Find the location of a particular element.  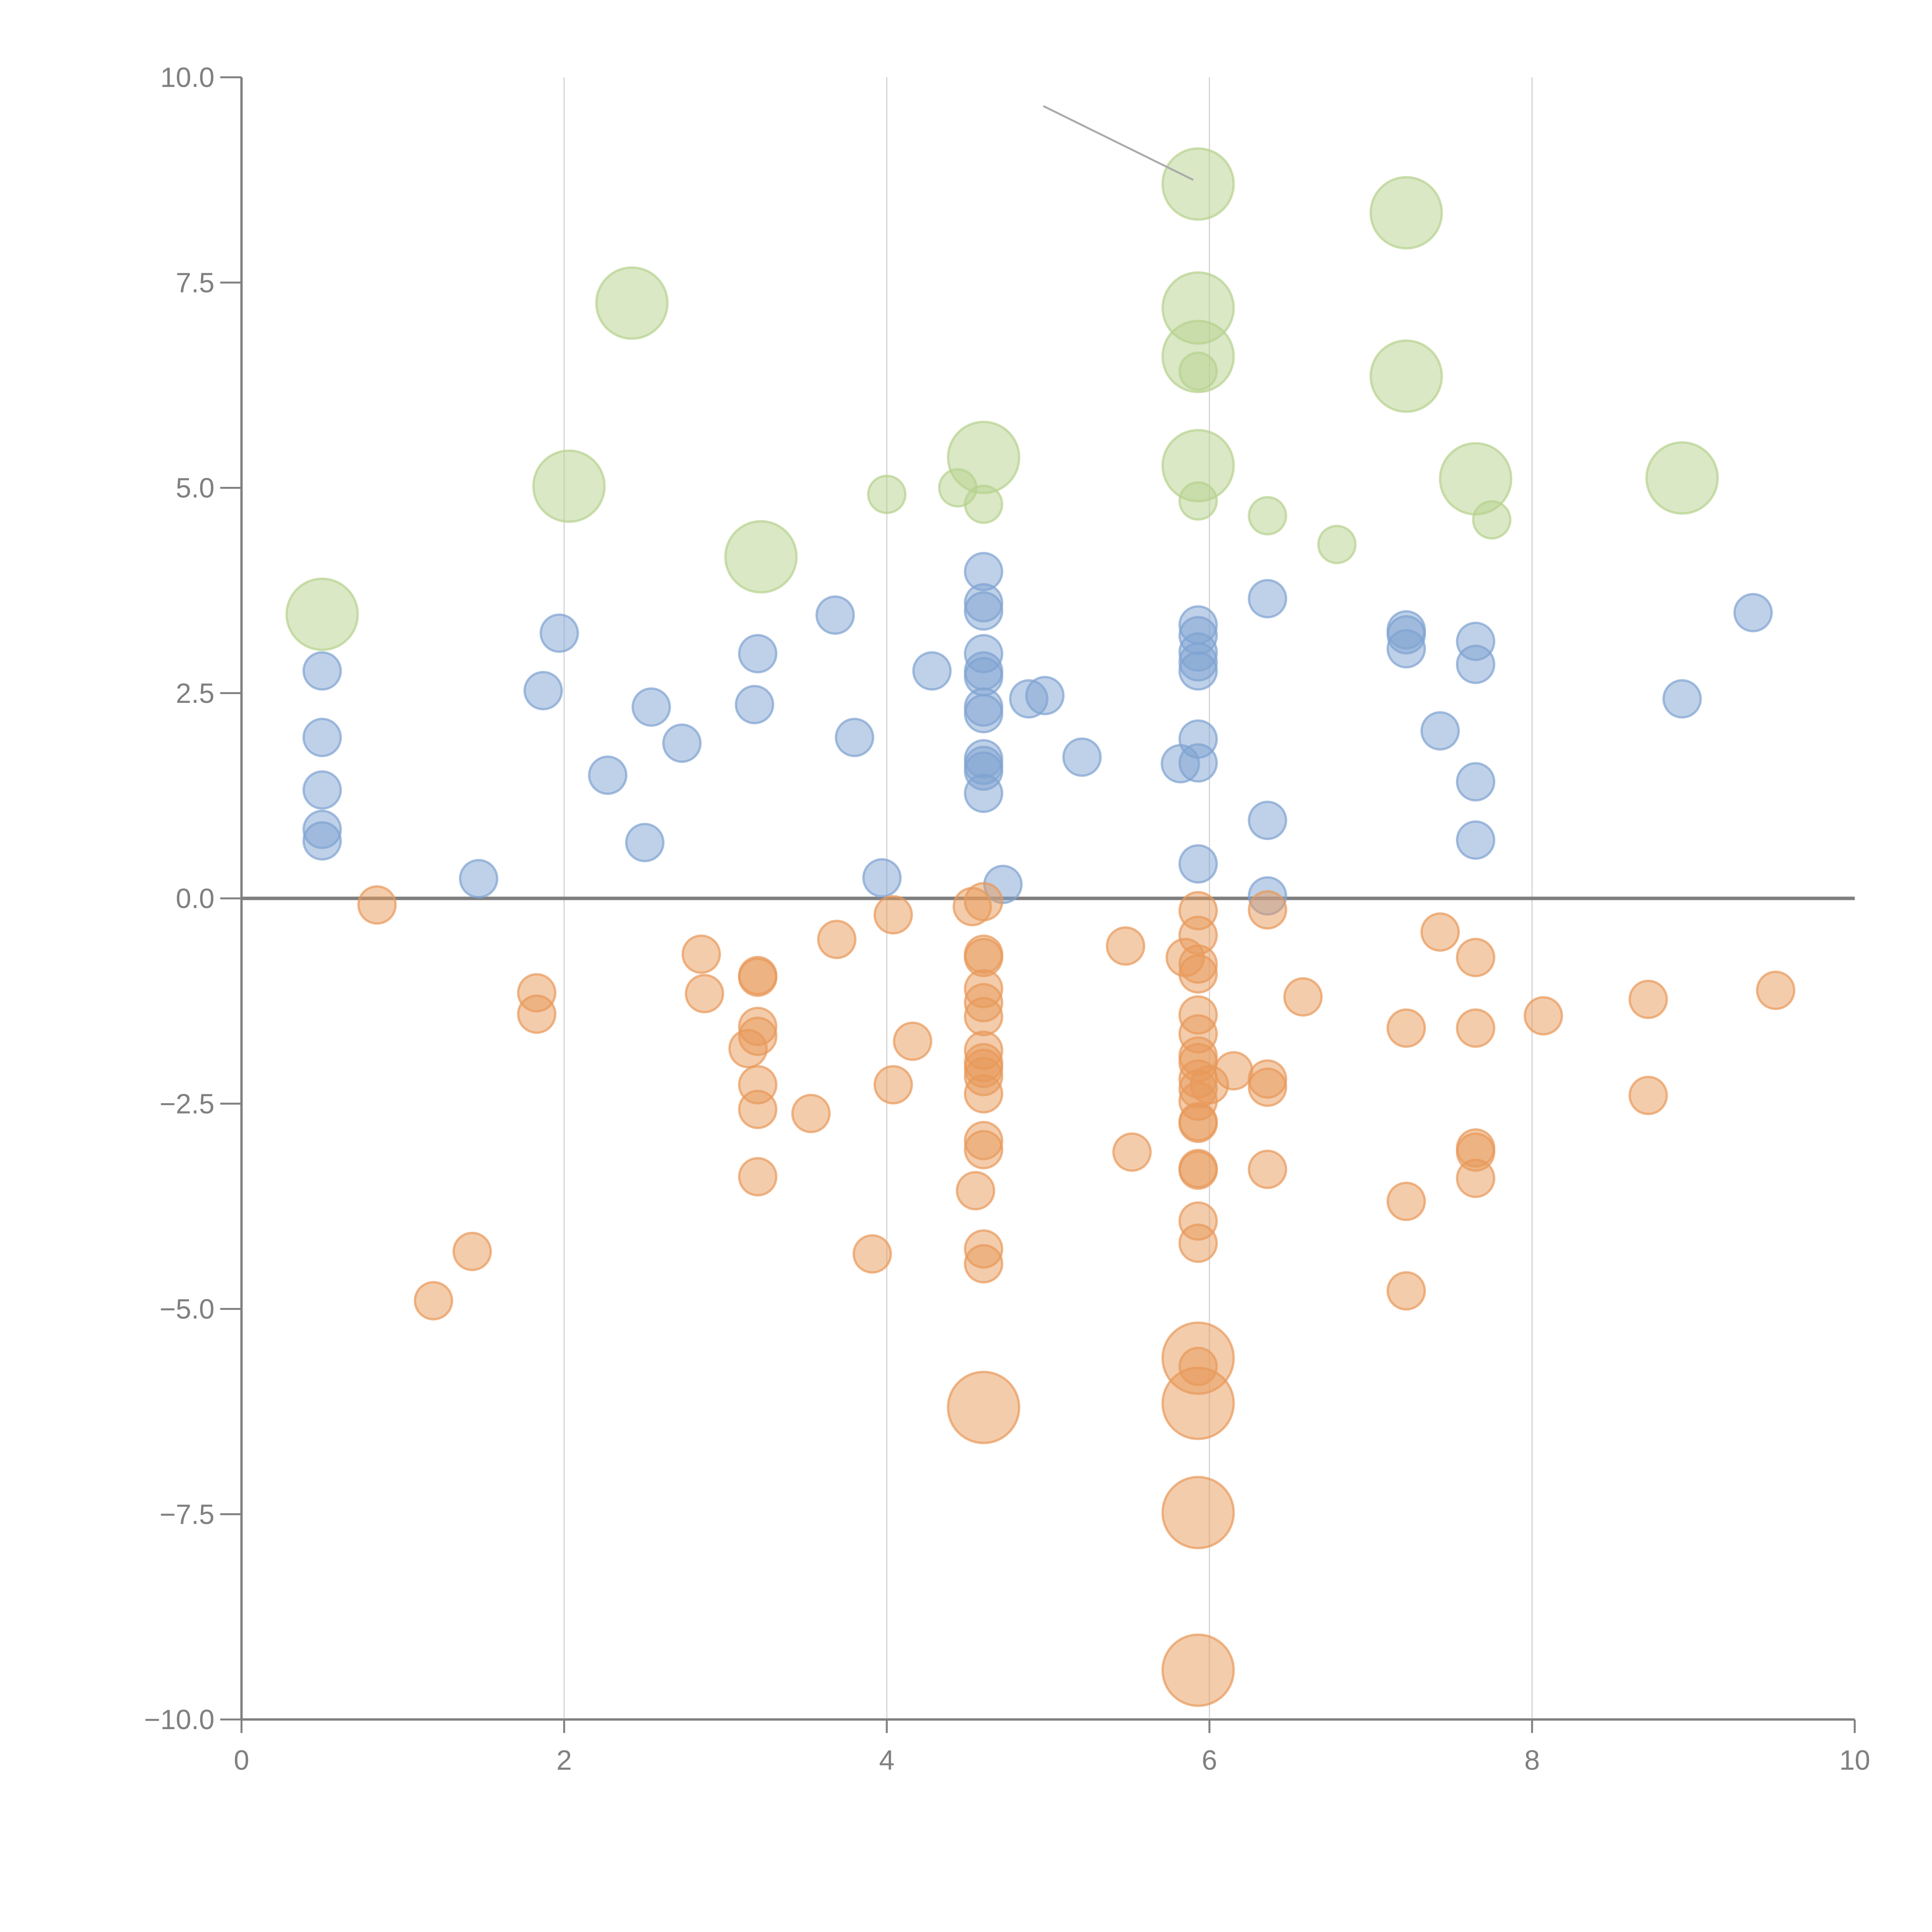

y-tick-label-4: 0.0 is located at coordinates (195, 899).